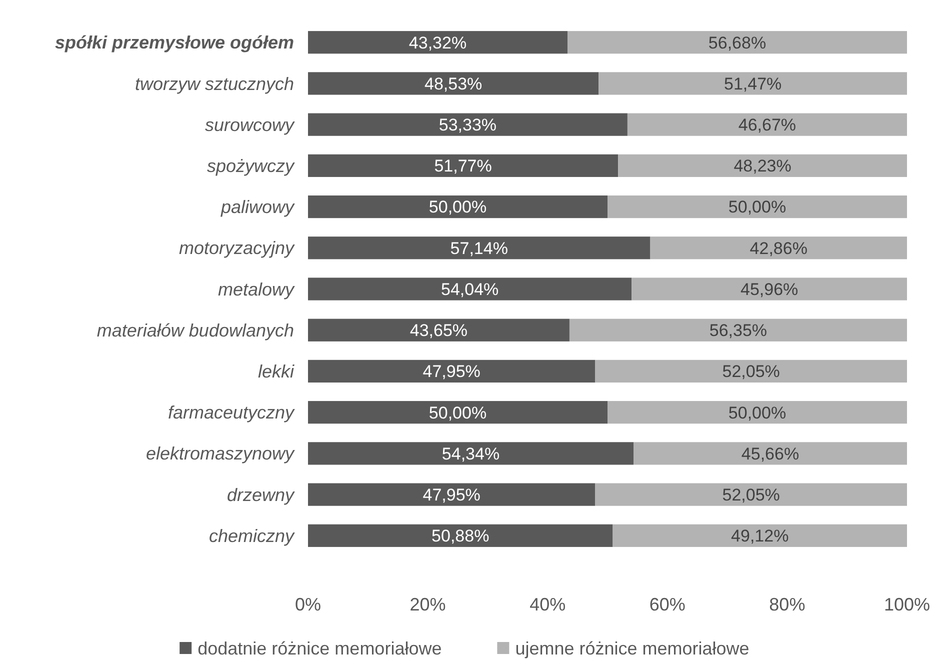 The height and width of the screenshot is (660, 936). I want to click on y-tick-label: spółki przemysłowe ogółem, so click(174, 42).